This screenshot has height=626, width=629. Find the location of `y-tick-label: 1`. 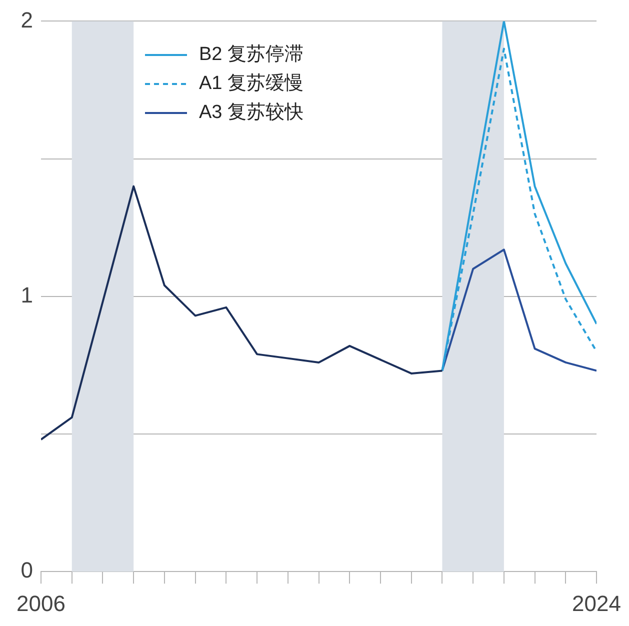

y-tick-label: 1 is located at coordinates (26, 295).